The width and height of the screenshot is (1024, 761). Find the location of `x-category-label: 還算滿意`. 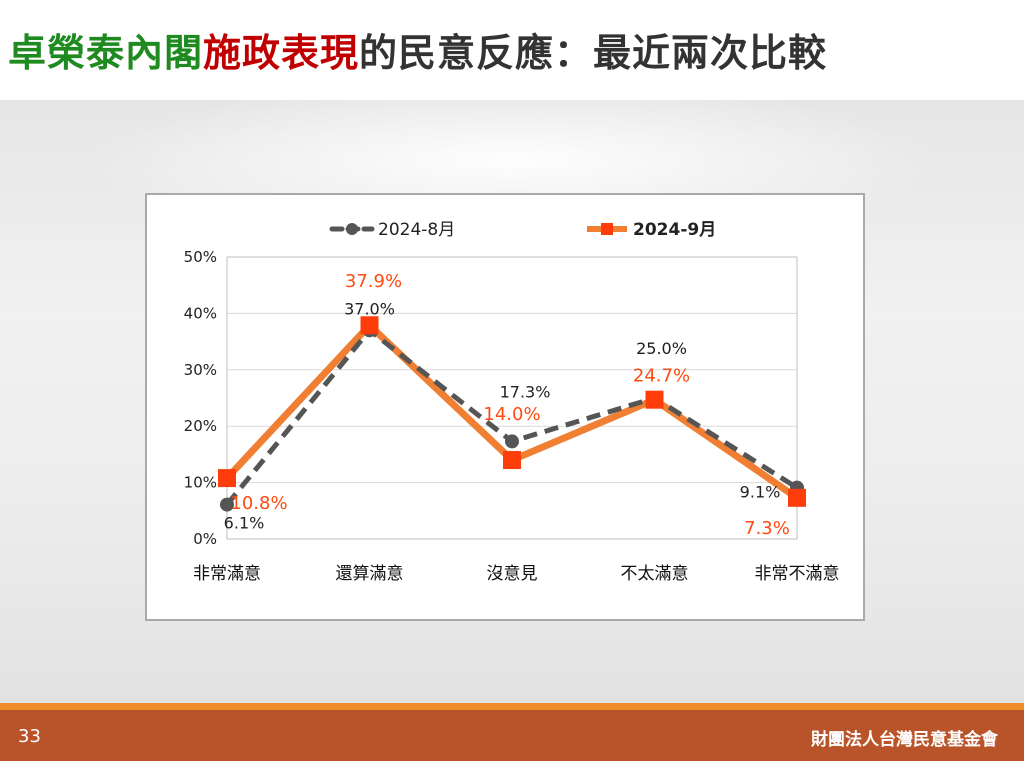

x-category-label: 還算滿意 is located at coordinates (370, 574).